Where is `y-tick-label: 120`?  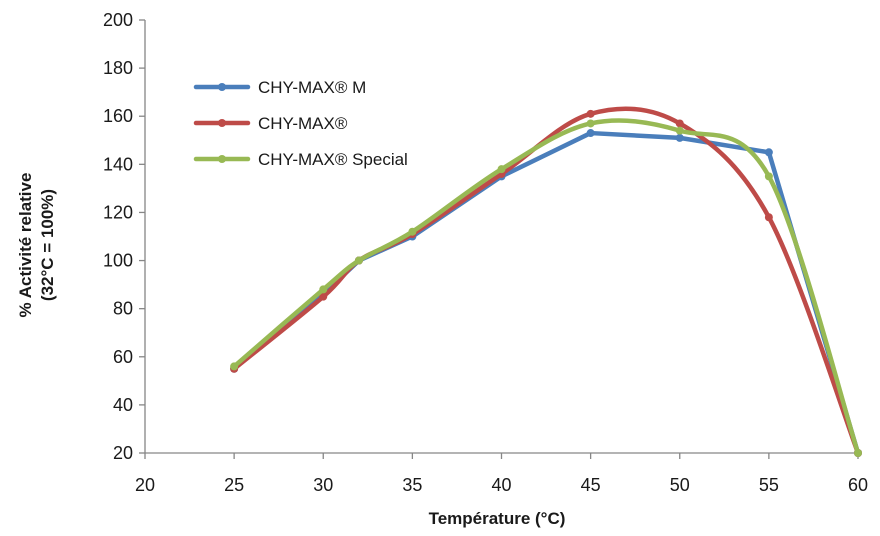
y-tick-label: 120 is located at coordinates (118, 212).